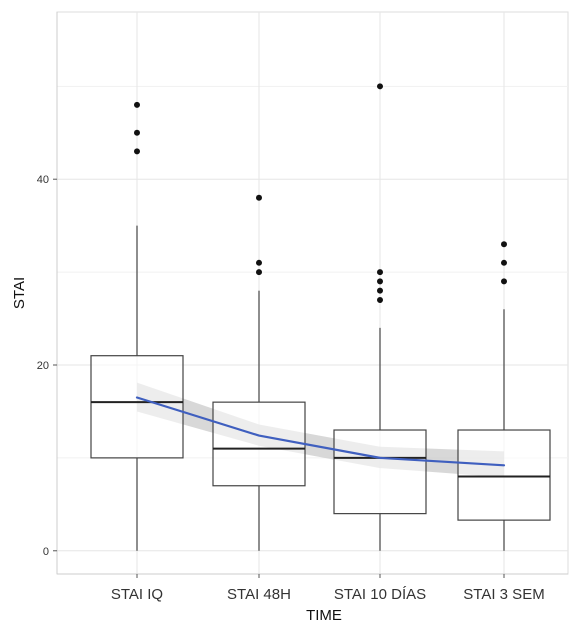 The width and height of the screenshot is (572, 624). What do you see at coordinates (380, 594) in the screenshot?
I see `x-tick-label: STAI 10 DÍAS` at bounding box center [380, 594].